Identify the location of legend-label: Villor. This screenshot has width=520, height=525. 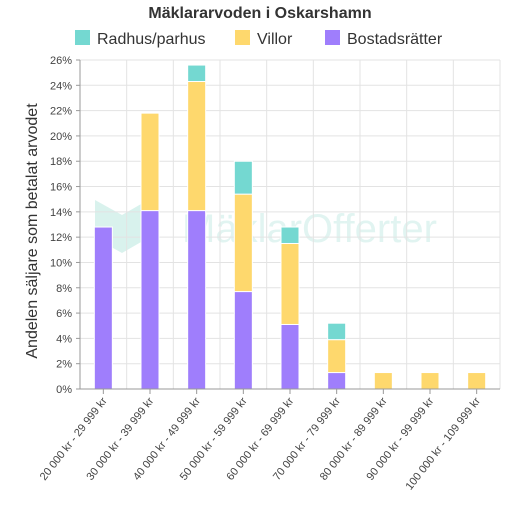
(275, 39).